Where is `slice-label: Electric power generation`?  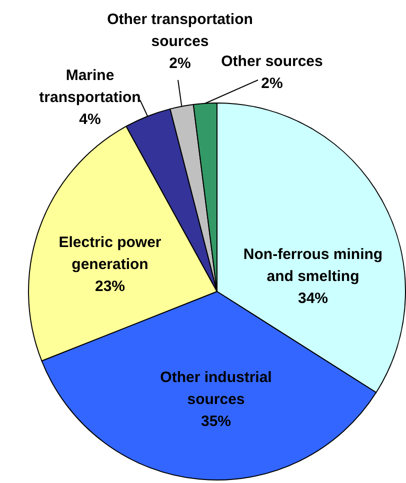
slice-label: Electric power generation is located at coordinates (110, 254).